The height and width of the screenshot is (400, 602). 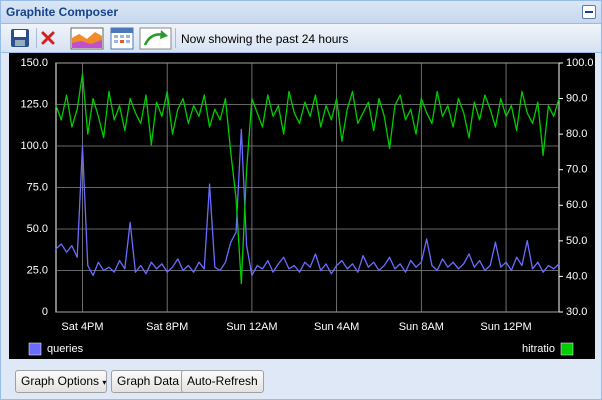 I want to click on button-label: Auto-Refresh, so click(x=222, y=381).